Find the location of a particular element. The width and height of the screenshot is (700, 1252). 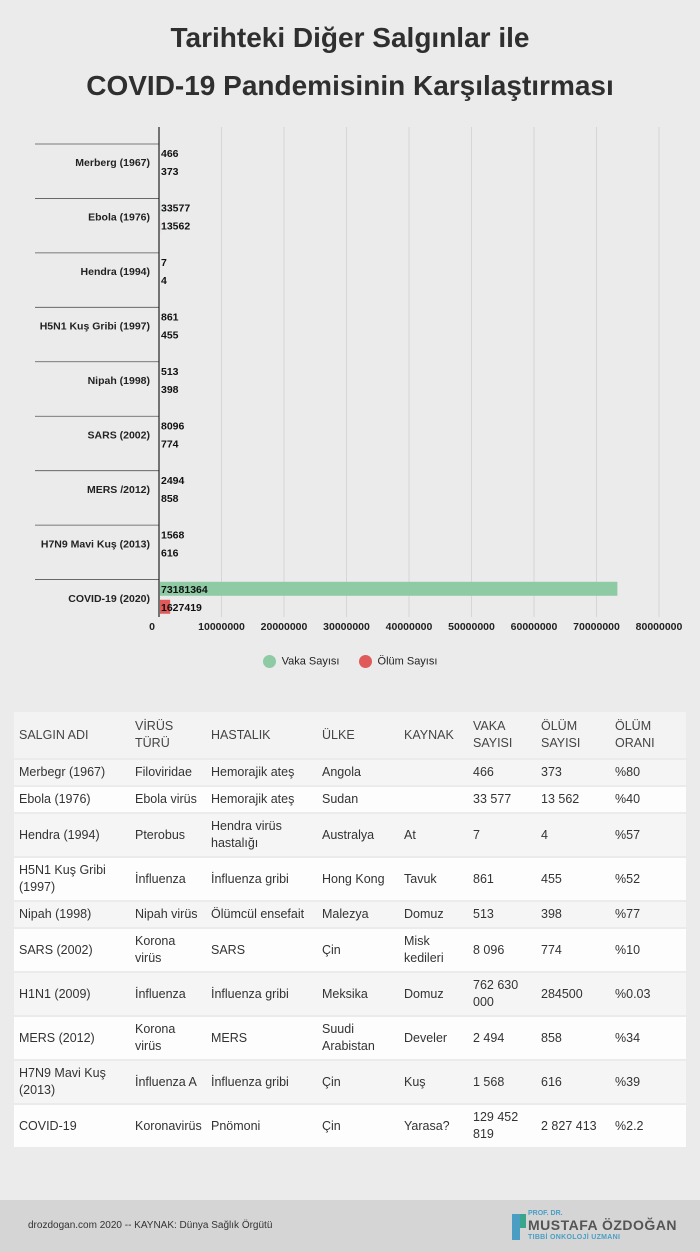

table-cell: 455 is located at coordinates (573, 879).